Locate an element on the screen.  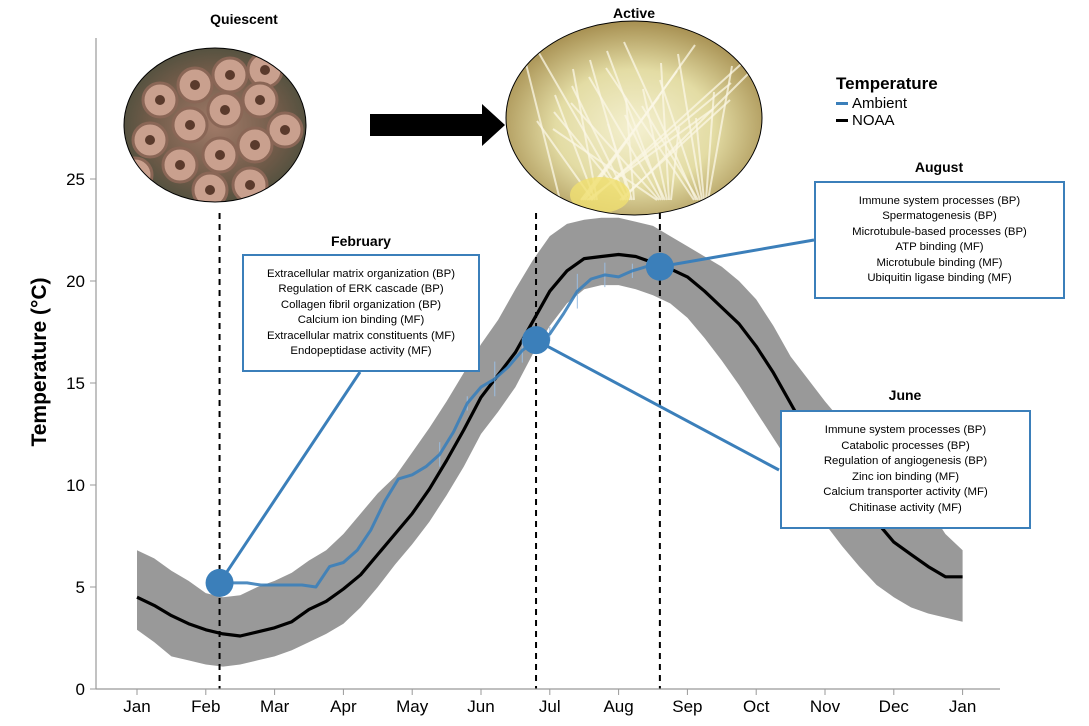
annotation-item: Catabolic processes (BP) is located at coordinates (905, 445).